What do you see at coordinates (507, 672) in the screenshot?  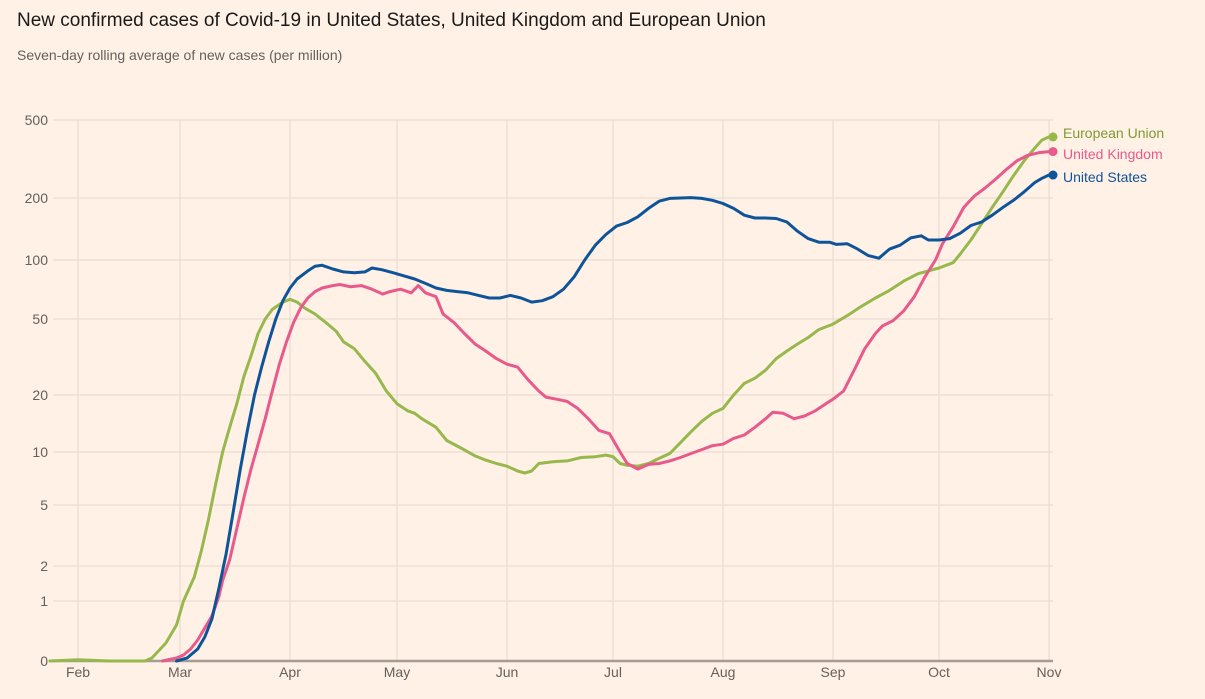 I see `x-tick-label: Jun` at bounding box center [507, 672].